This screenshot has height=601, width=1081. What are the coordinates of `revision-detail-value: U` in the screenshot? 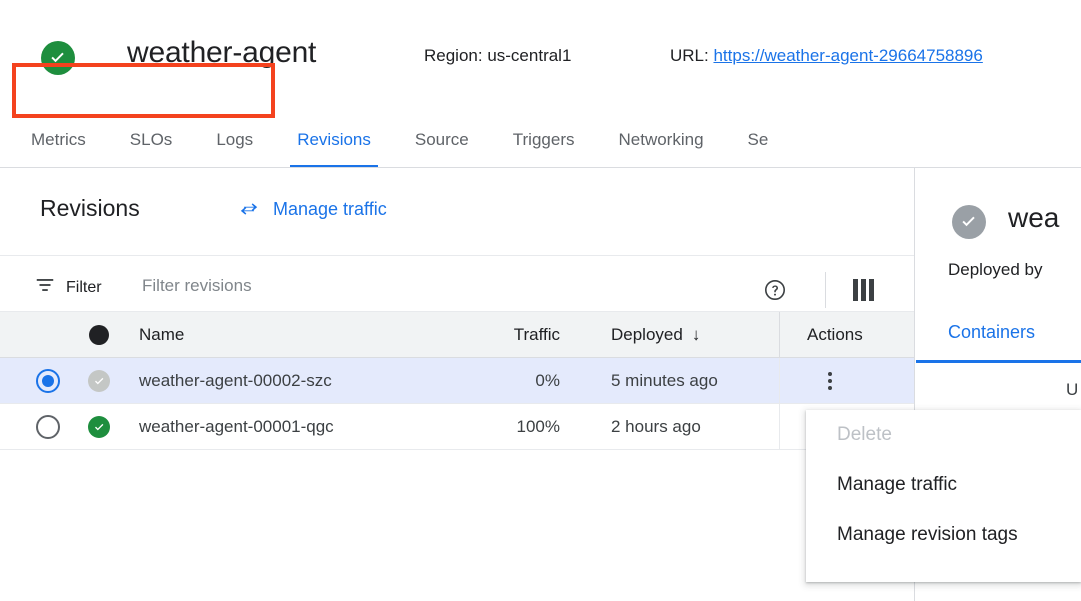 It's located at (1072, 389).